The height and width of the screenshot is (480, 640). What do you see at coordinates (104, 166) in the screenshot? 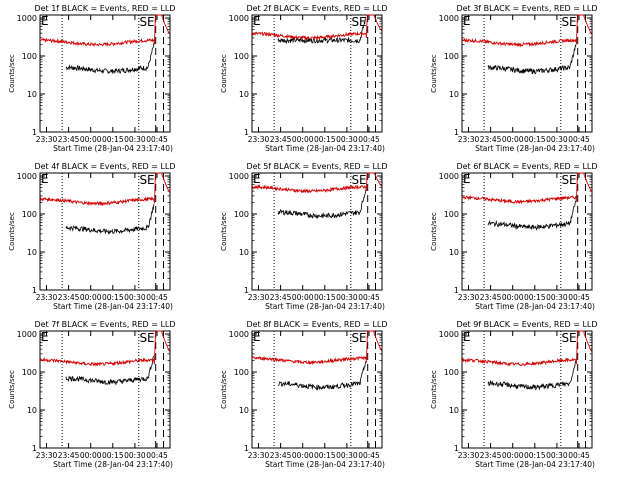
I see `panel-title: Det 4f BLACK = Events, RED = LLD` at bounding box center [104, 166].